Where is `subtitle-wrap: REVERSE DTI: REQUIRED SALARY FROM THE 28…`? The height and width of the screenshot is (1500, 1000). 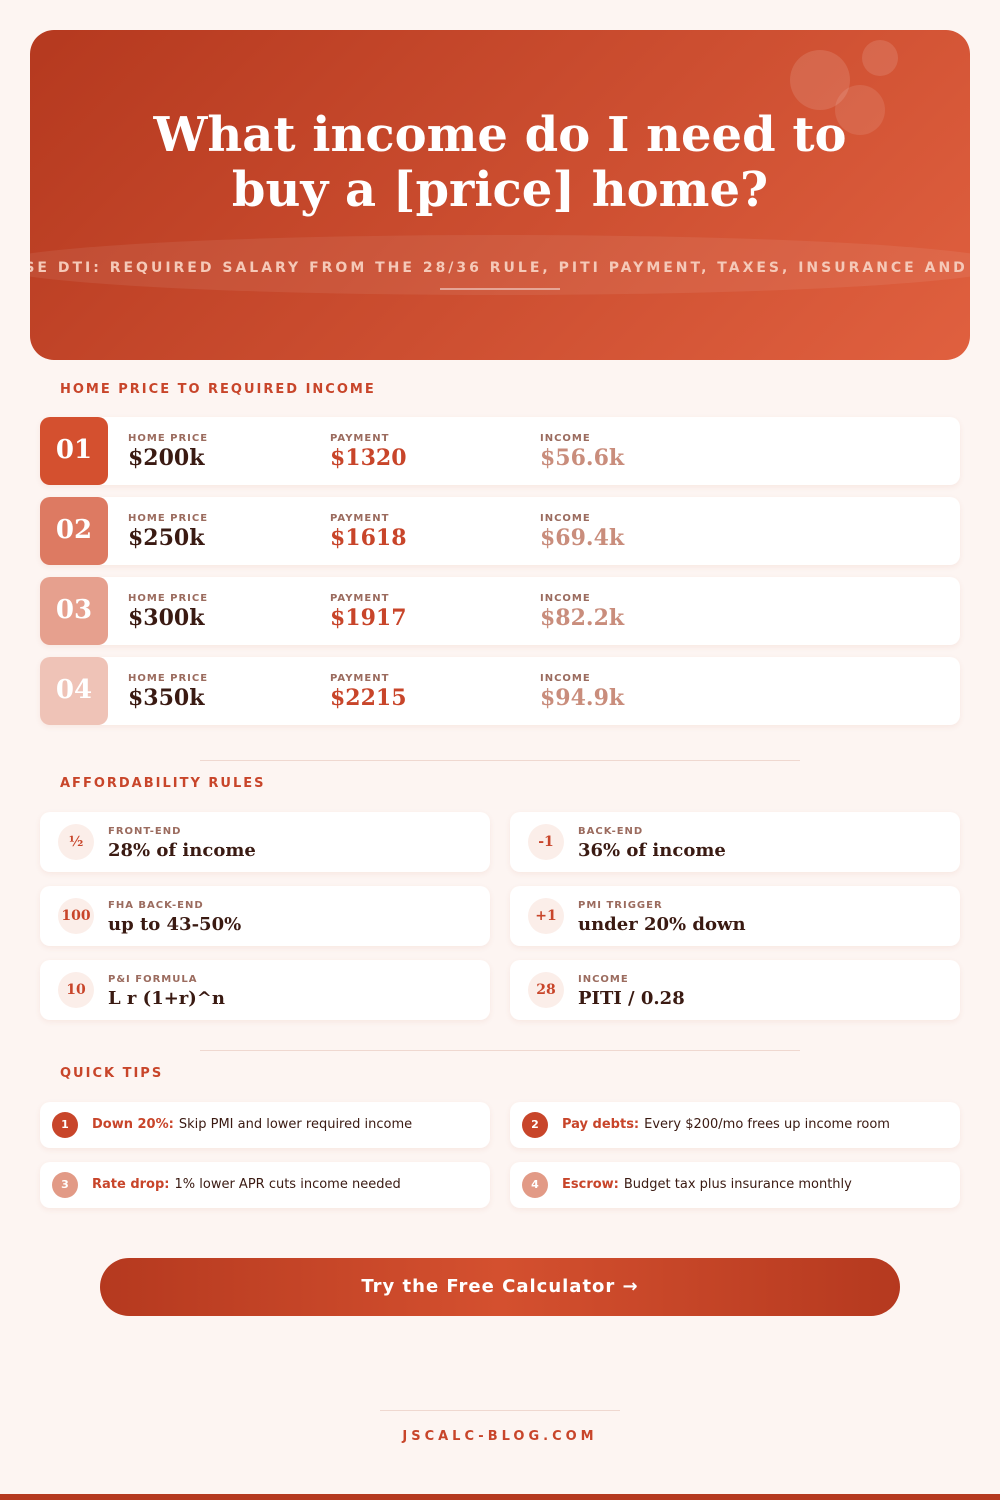 subtitle-wrap: REVERSE DTI: REQUIRED SALARY FROM THE 28… is located at coordinates (500, 268).